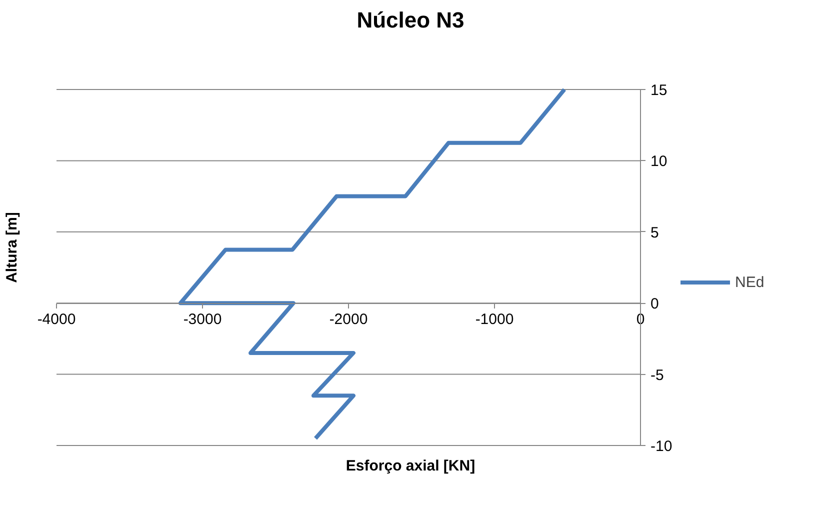 The width and height of the screenshot is (830, 530). Describe the element at coordinates (348, 319) in the screenshot. I see `x-tick-label: -2000` at that location.